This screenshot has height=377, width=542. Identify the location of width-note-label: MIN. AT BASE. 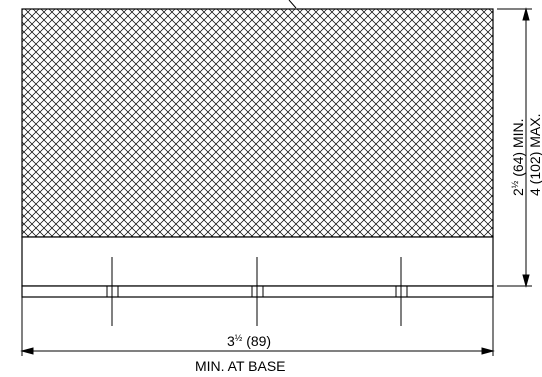
(240, 366).